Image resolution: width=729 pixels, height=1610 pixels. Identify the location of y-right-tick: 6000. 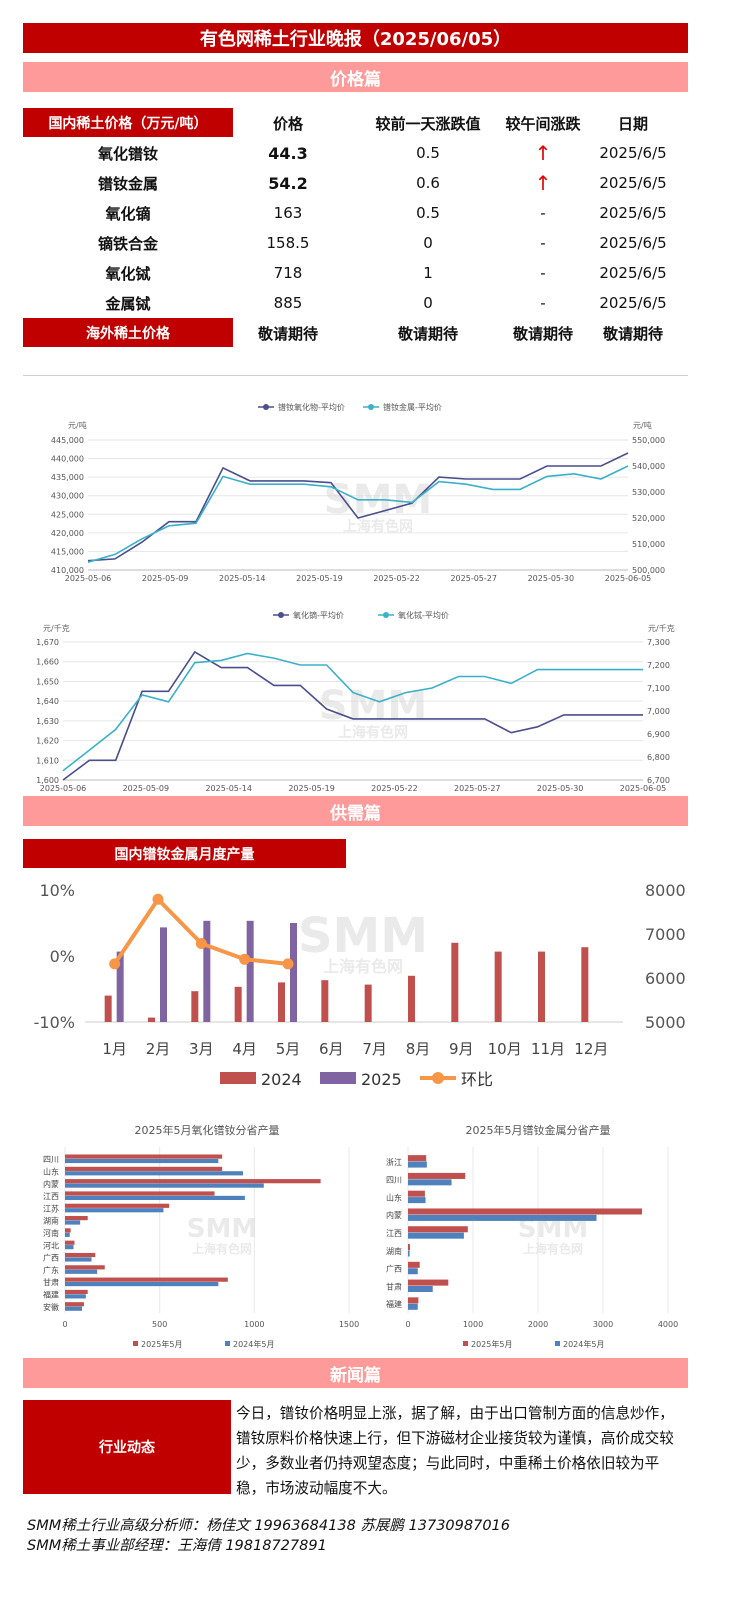
(665, 978).